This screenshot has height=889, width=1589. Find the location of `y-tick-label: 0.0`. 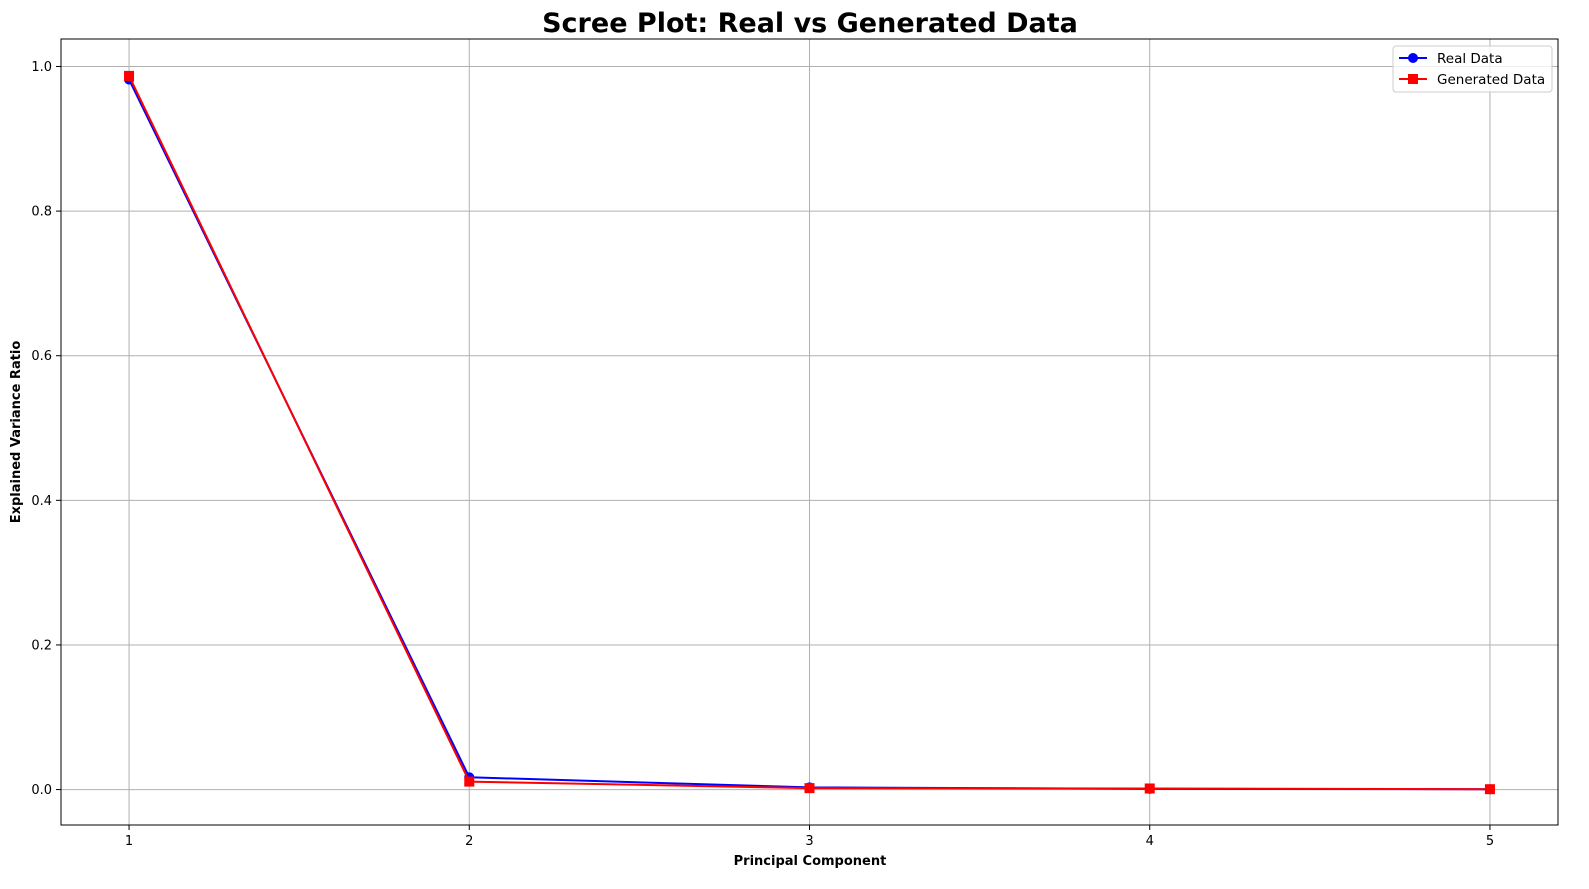

y-tick-label: 0.0 is located at coordinates (41, 790).